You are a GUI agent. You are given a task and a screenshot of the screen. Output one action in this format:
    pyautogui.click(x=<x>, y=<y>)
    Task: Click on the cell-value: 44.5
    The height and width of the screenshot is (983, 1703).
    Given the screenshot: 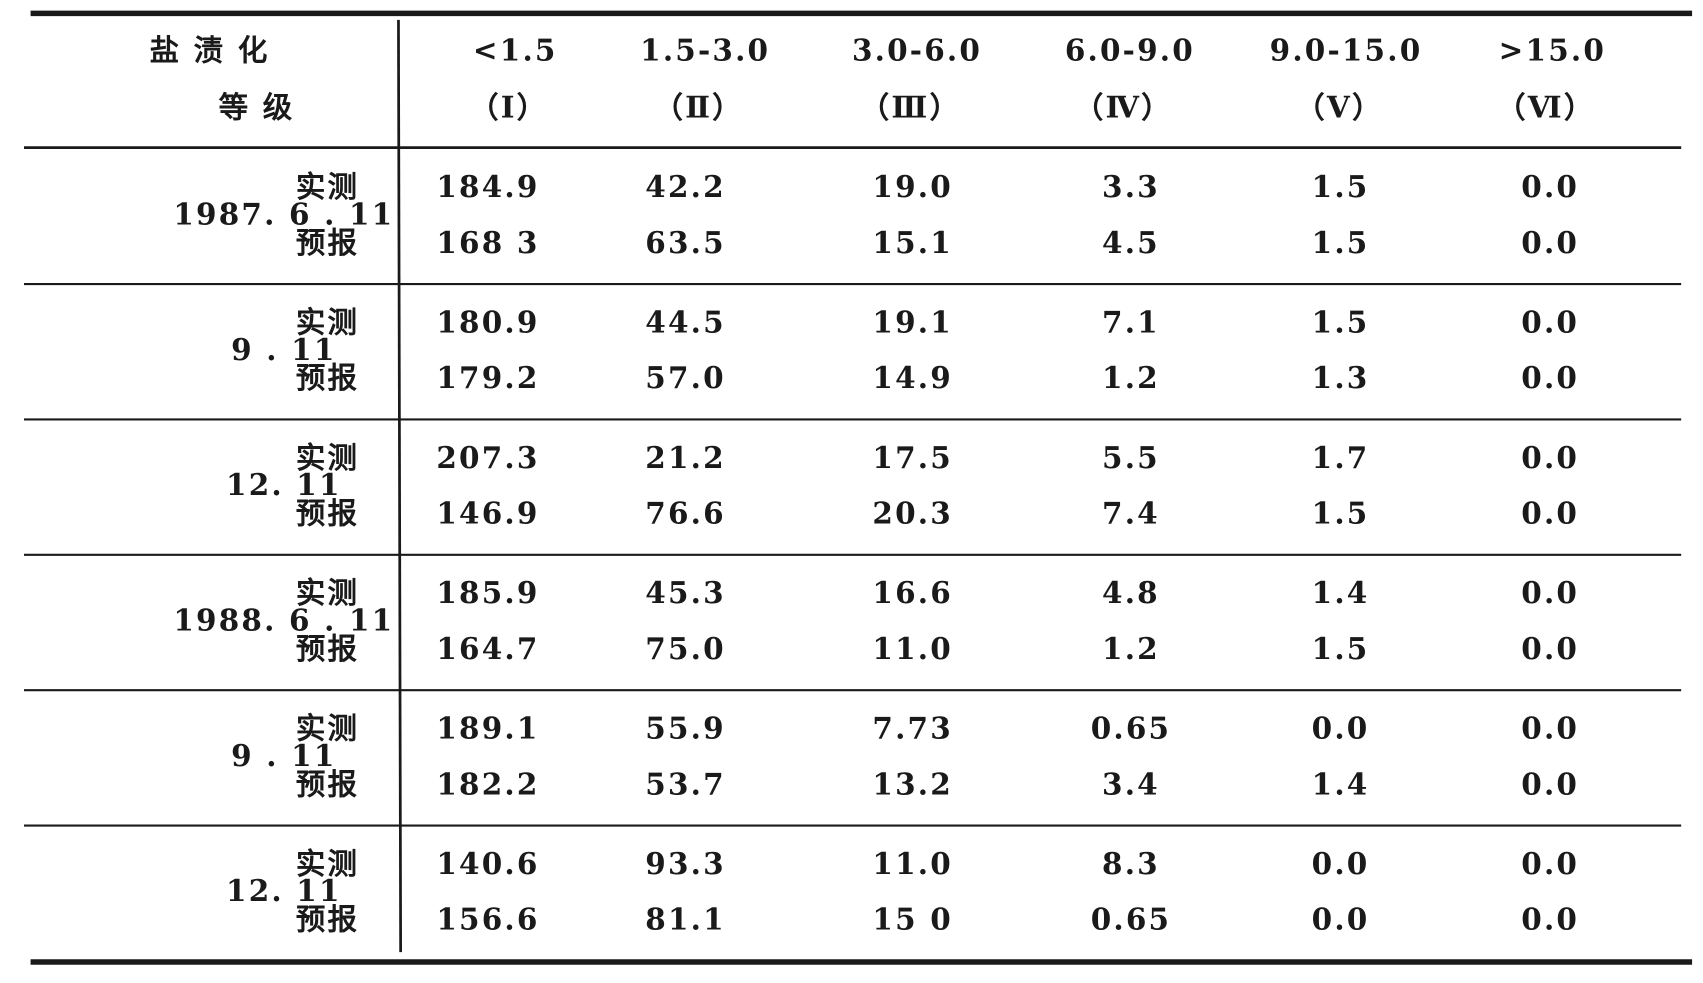 What is the action you would take?
    pyautogui.click(x=685, y=321)
    